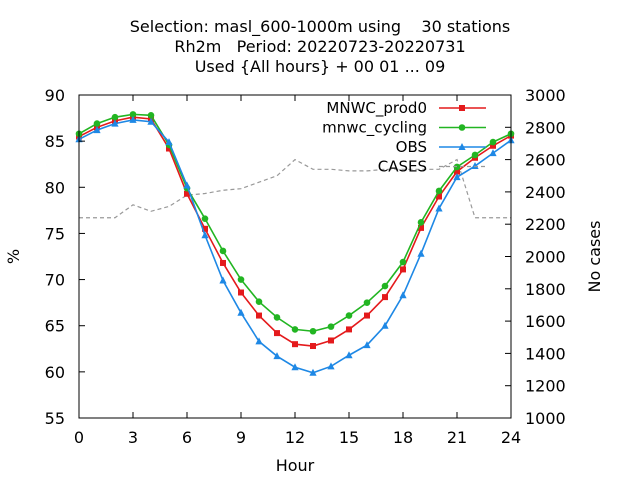 The width and height of the screenshot is (640, 480). What do you see at coordinates (320, 66) in the screenshot?
I see `chart-title-line-3: Used {All hours} + 00 01 ... 09` at bounding box center [320, 66].